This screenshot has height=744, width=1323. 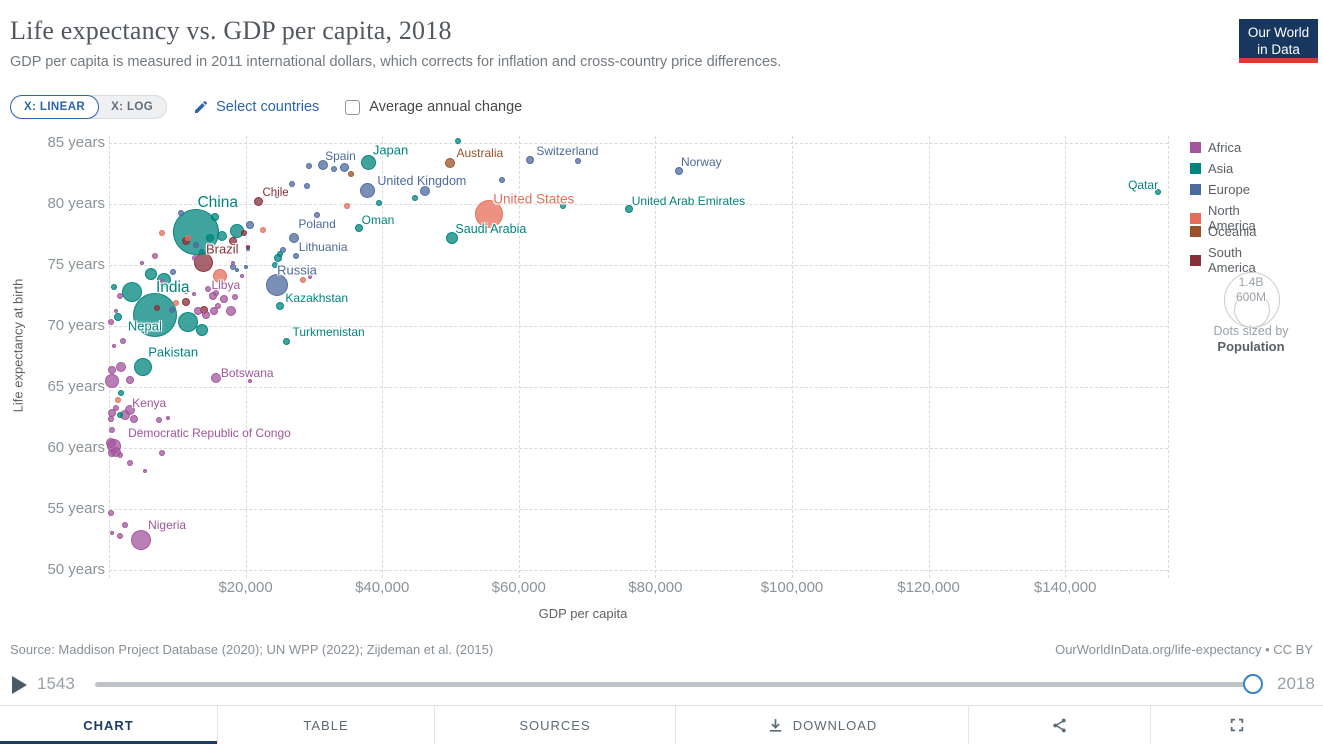 I want to click on country-label: Kazakhstan, so click(x=317, y=298).